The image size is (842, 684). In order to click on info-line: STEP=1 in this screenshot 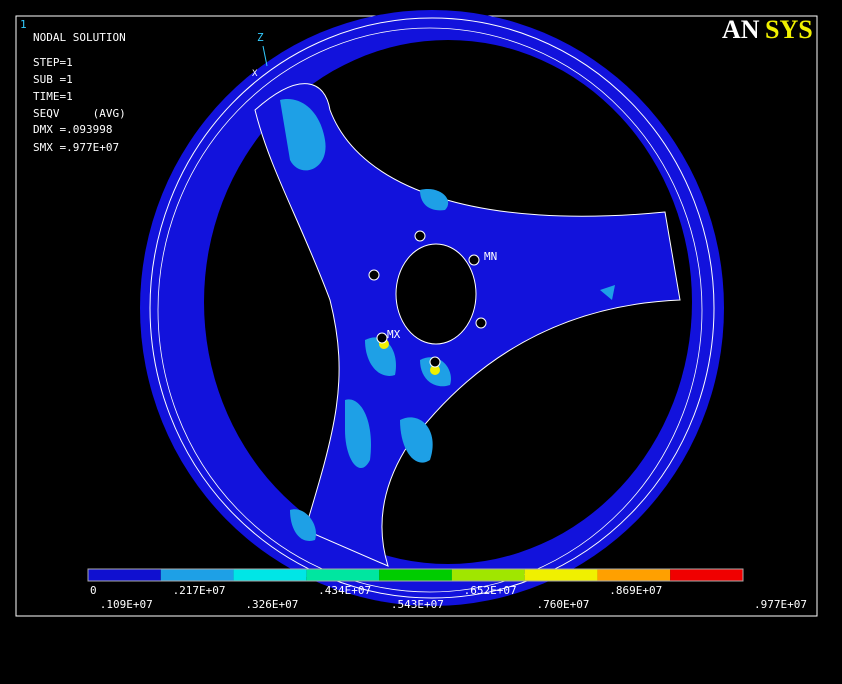, I will do `click(53, 62)`.